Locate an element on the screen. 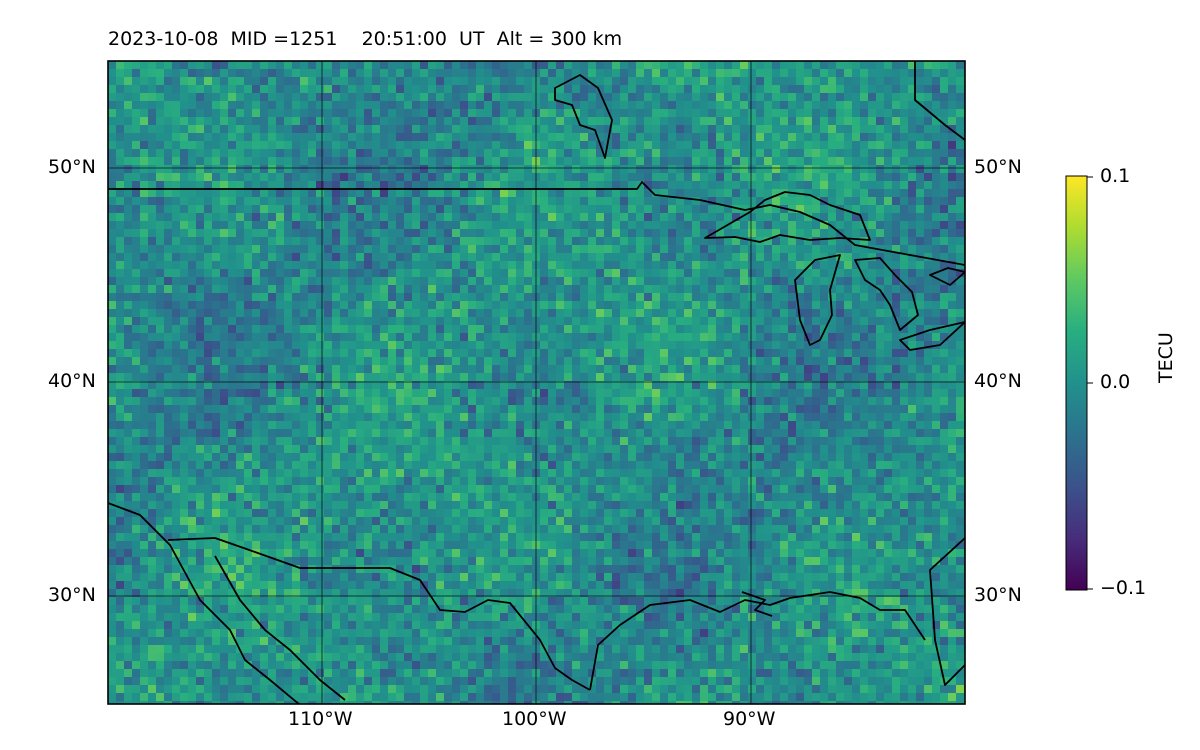 The image size is (1200, 750). colorbar-ticks is located at coordinates (1090, 383).